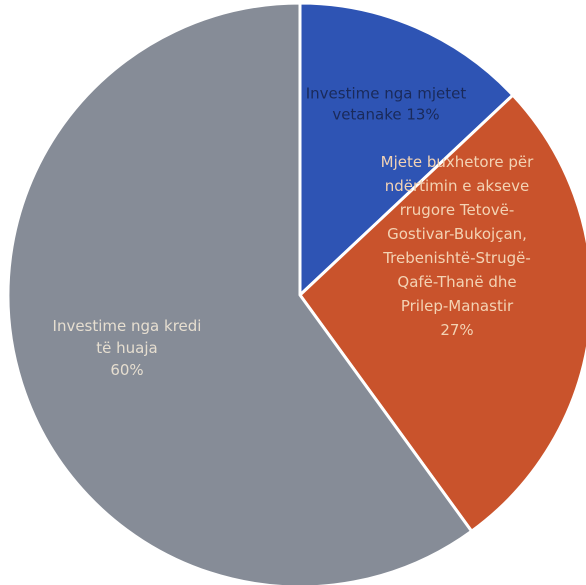 The width and height of the screenshot is (586, 585). What do you see at coordinates (456, 282) in the screenshot?
I see `pie-slice-label-line: Qafë-Thanë dhe` at bounding box center [456, 282].